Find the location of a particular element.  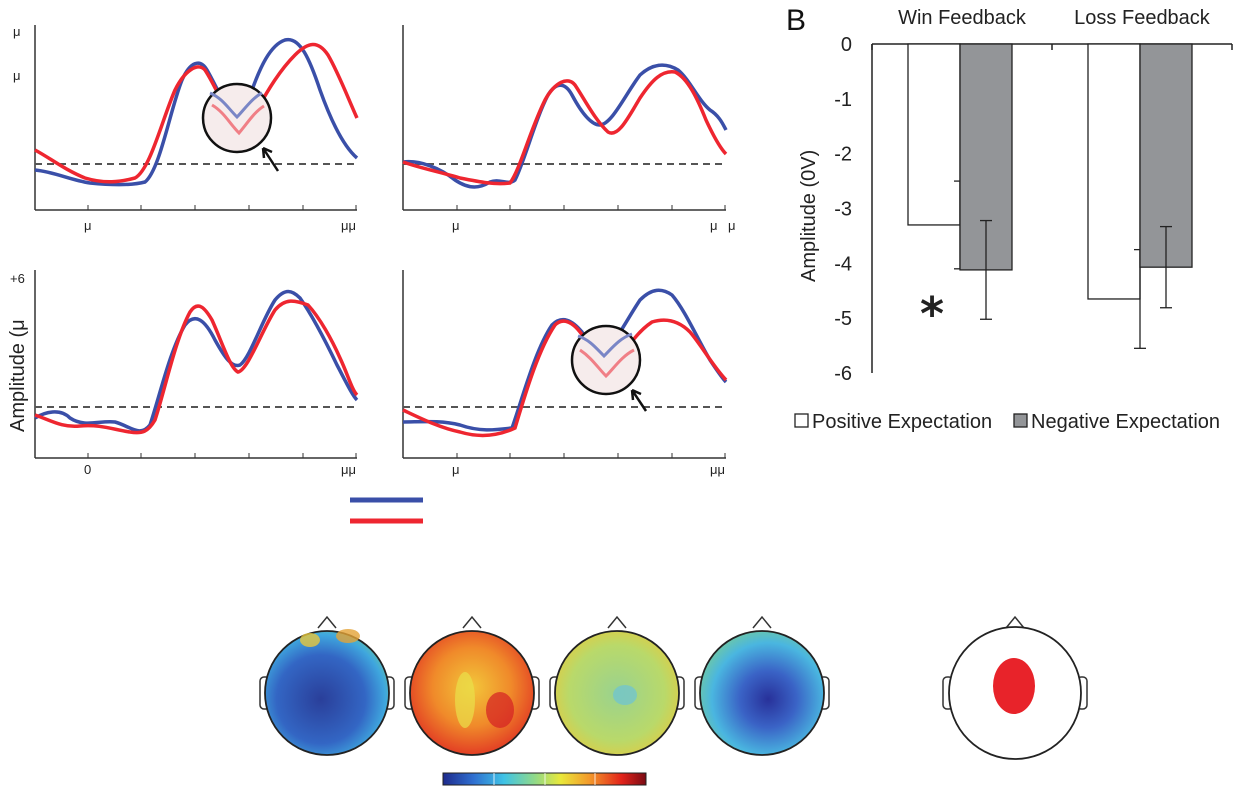

bar-y-tick-label: 0 is located at coordinates (846, 45).